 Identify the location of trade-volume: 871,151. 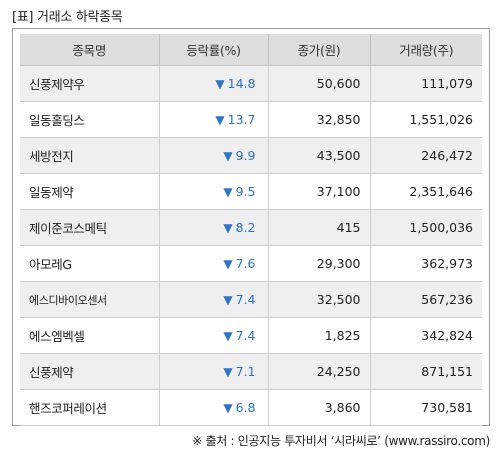
(425, 371).